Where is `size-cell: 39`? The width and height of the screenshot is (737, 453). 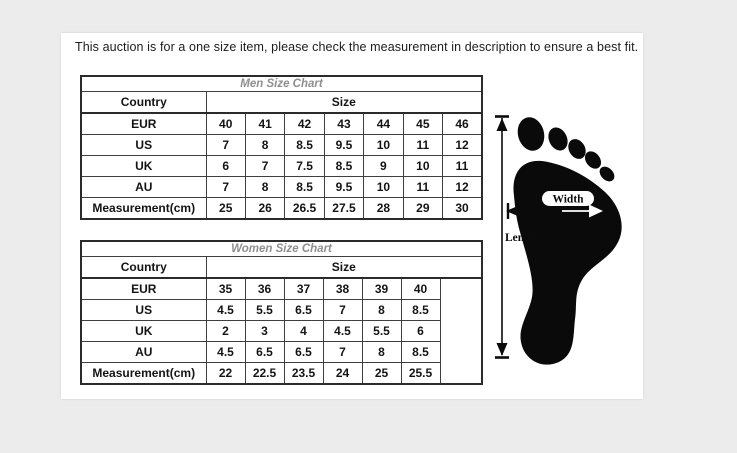
size-cell: 39 is located at coordinates (381, 288).